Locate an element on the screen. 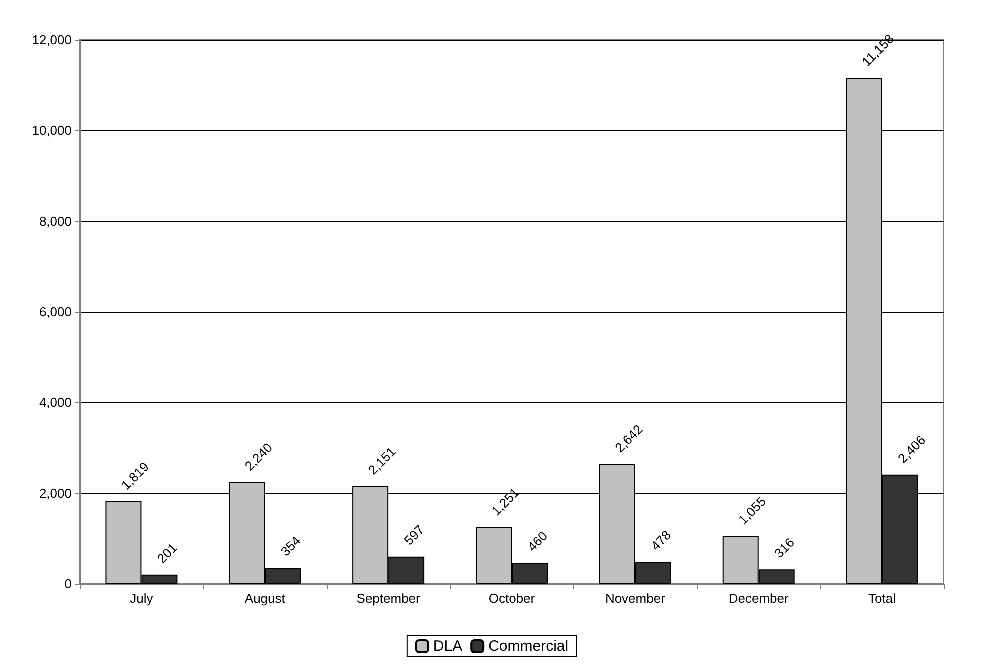  data-label: 597 is located at coordinates (414, 535).